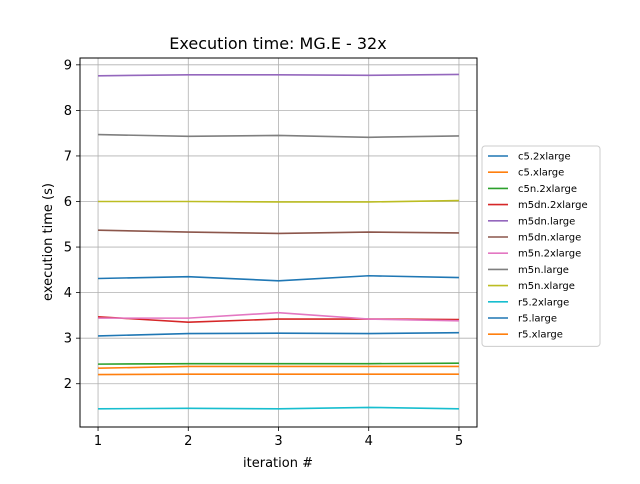  What do you see at coordinates (48, 242) in the screenshot?
I see `y-axis-label: execution time (s)` at bounding box center [48, 242].